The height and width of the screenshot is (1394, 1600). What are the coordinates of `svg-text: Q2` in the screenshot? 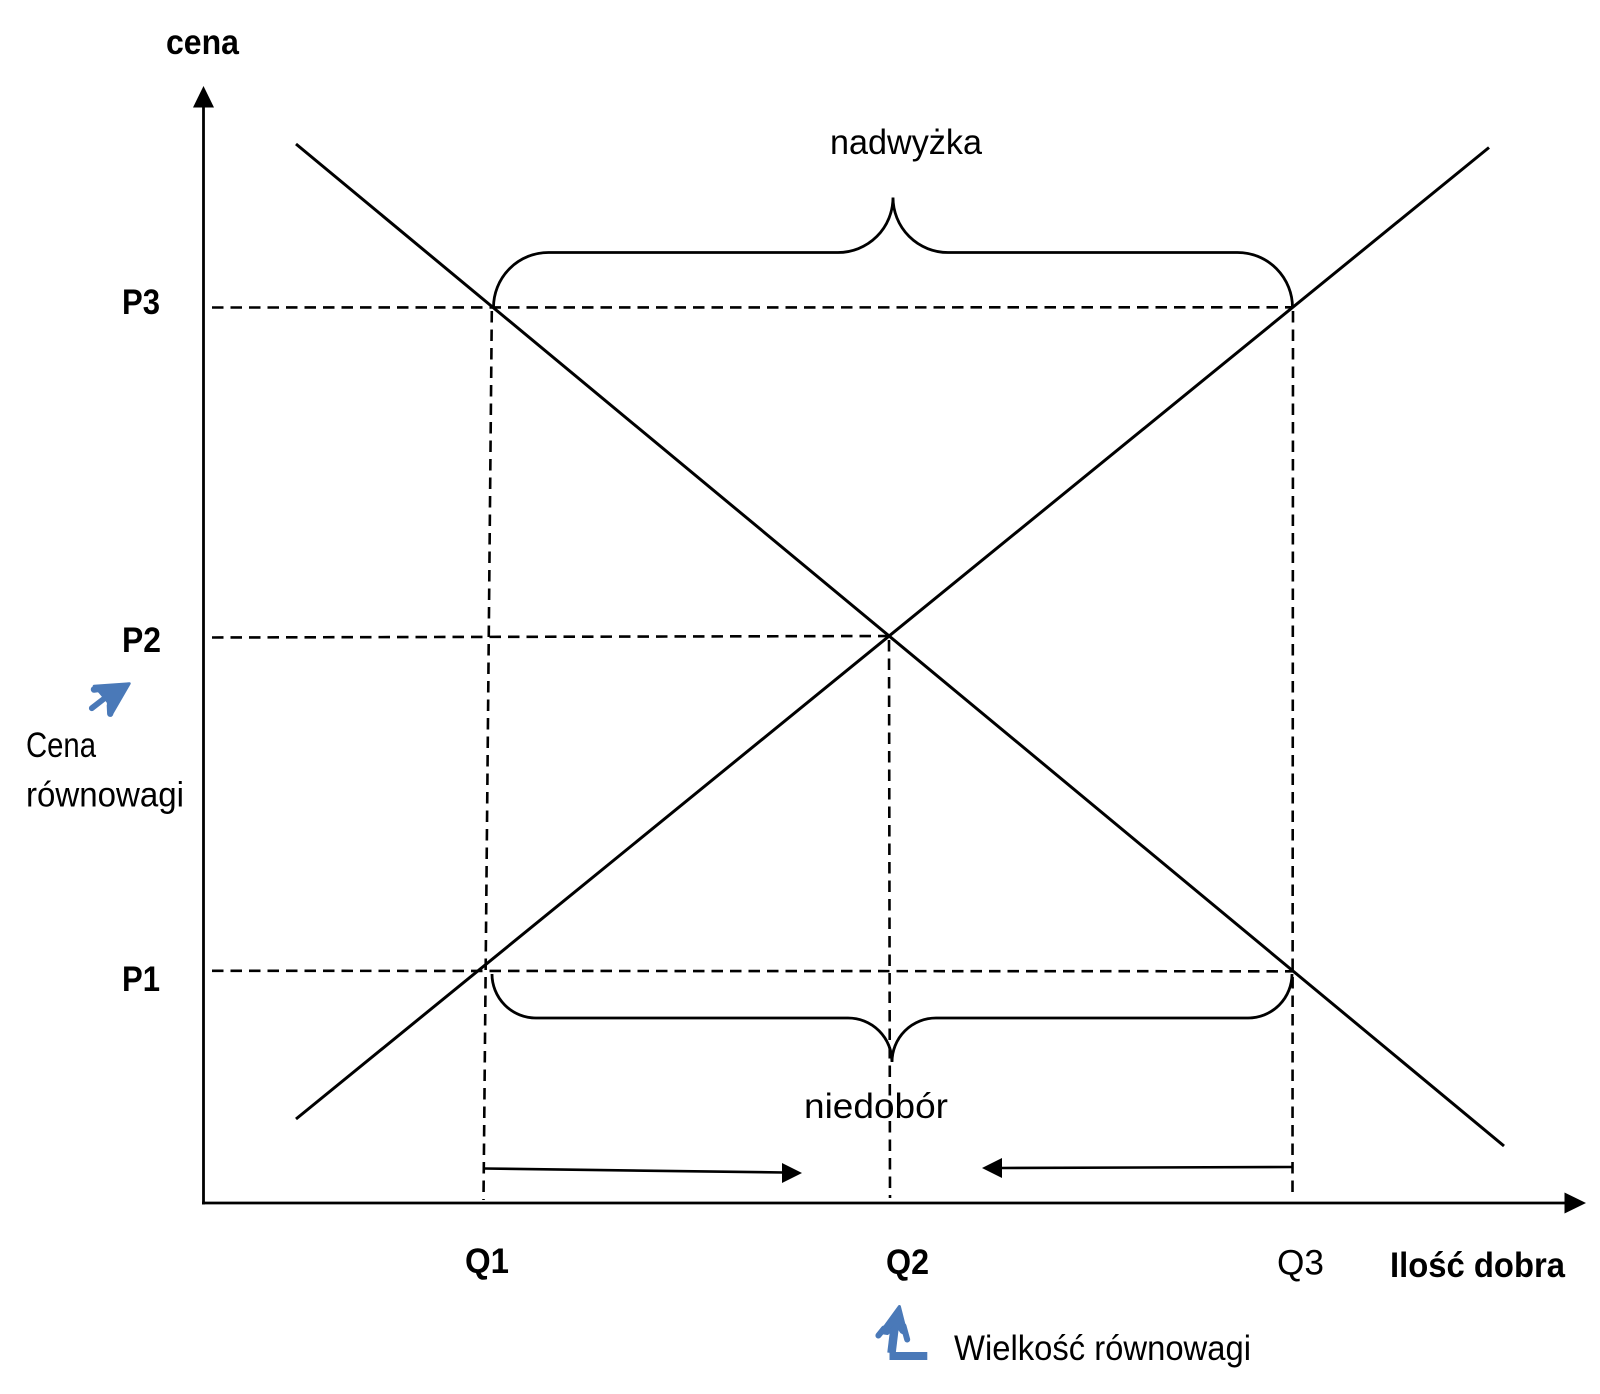 It's located at (907, 1262).